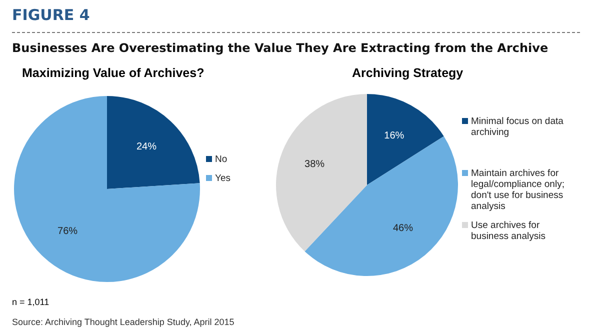 This screenshot has width=595, height=336. Describe the element at coordinates (113, 73) in the screenshot. I see `chart-title: Maximizing Value of Archives?` at that location.